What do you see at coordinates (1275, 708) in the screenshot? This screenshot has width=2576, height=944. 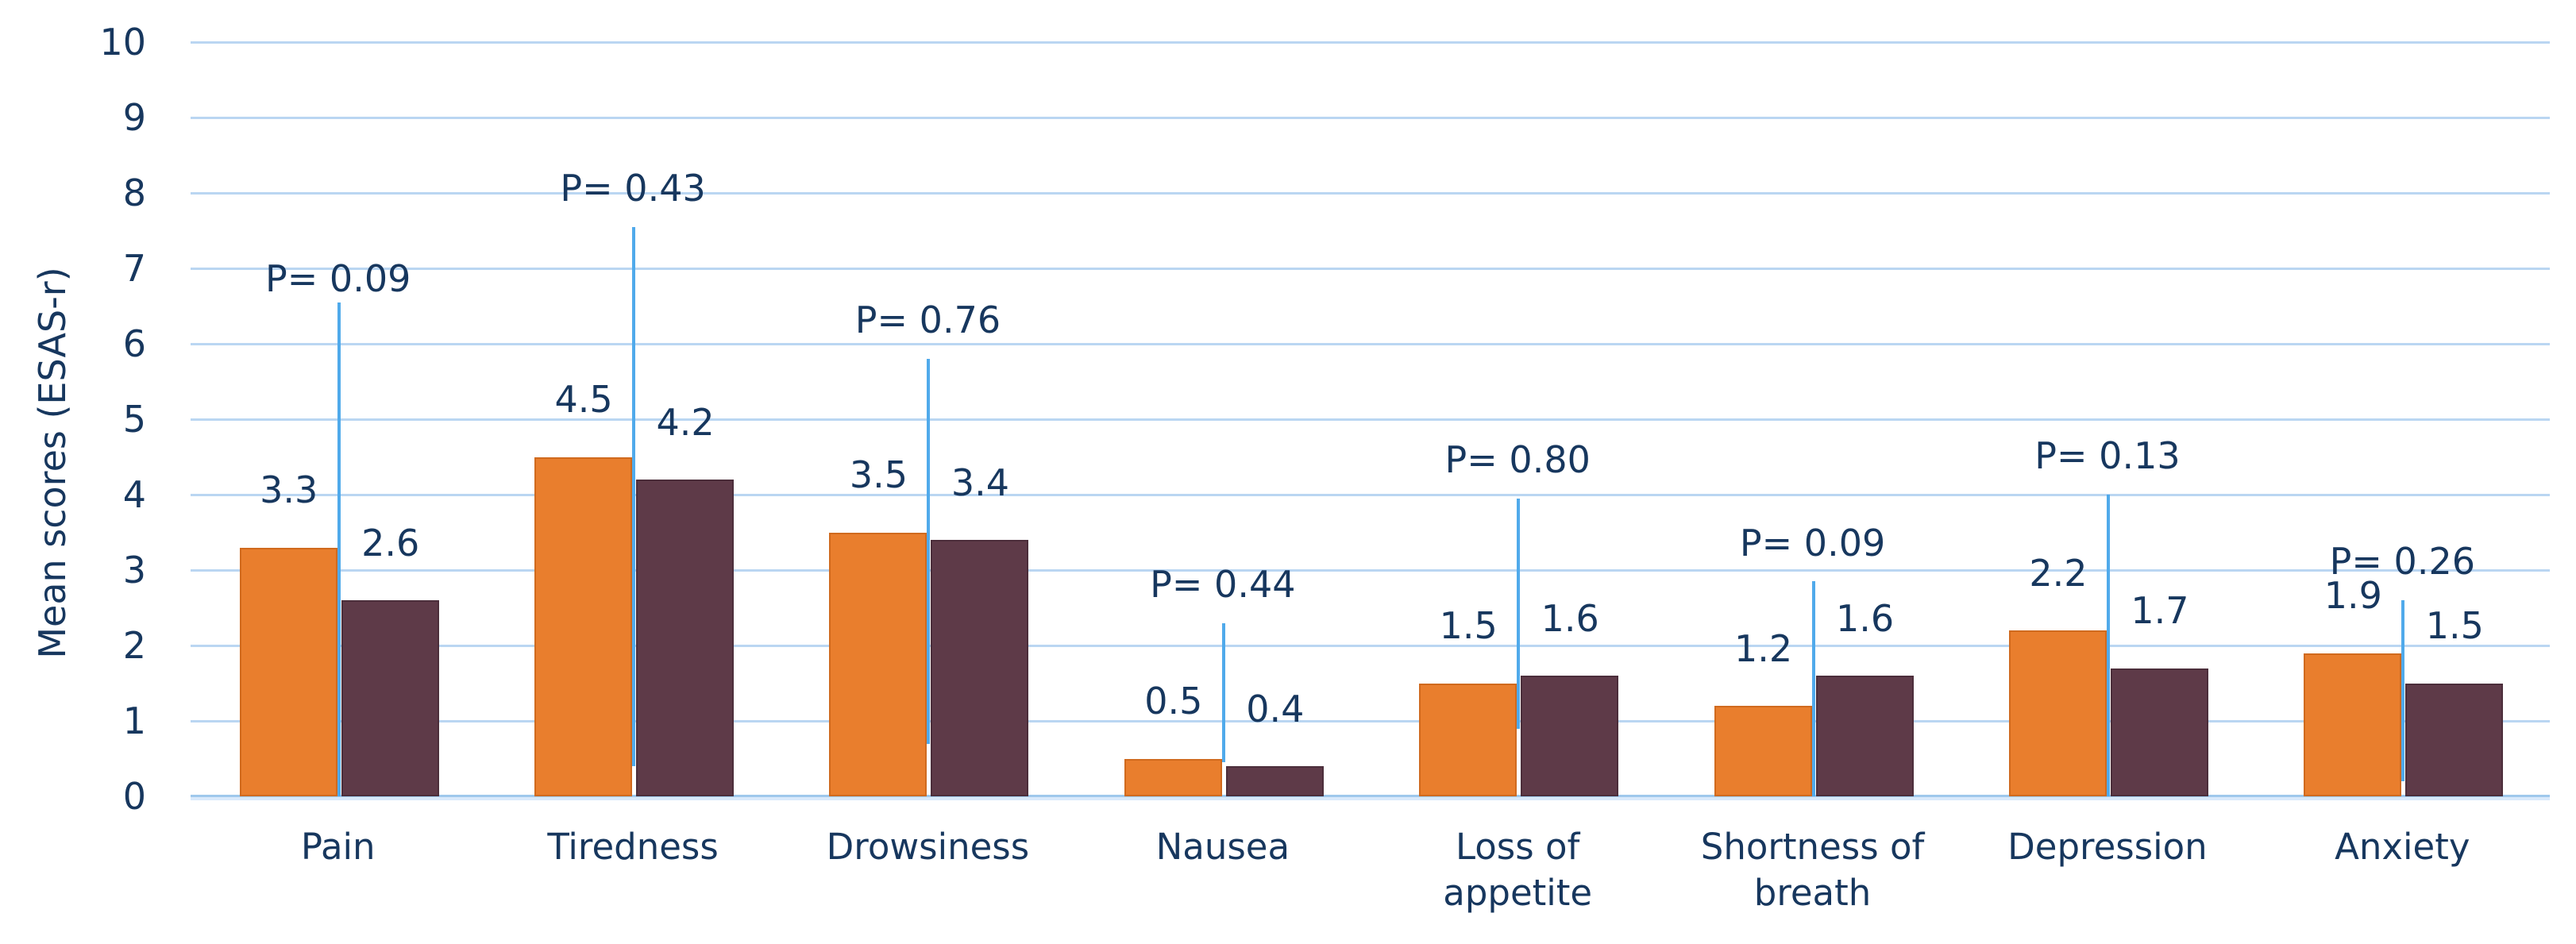 I see `value-label-series2: 0.4` at bounding box center [1275, 708].